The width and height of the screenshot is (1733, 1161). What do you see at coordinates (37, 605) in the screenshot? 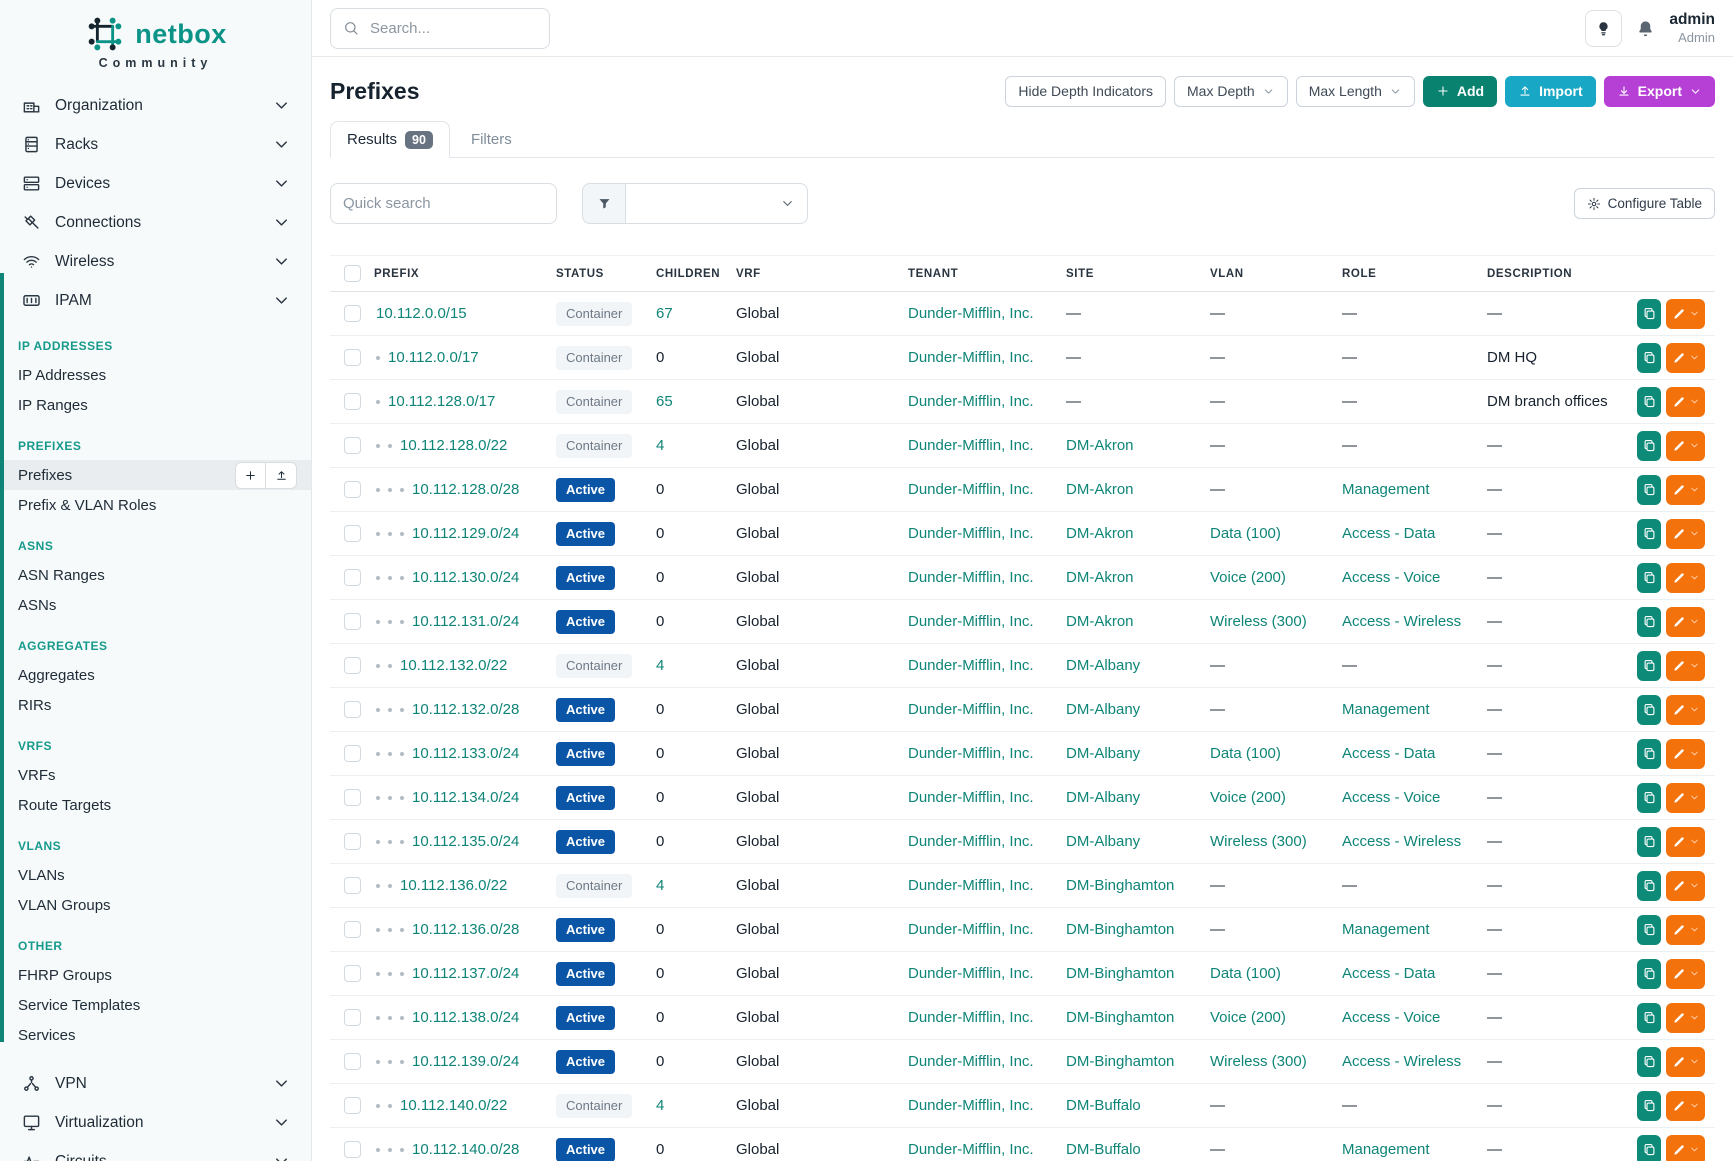
I see `sidebar-item-asns: ASNs` at bounding box center [37, 605].